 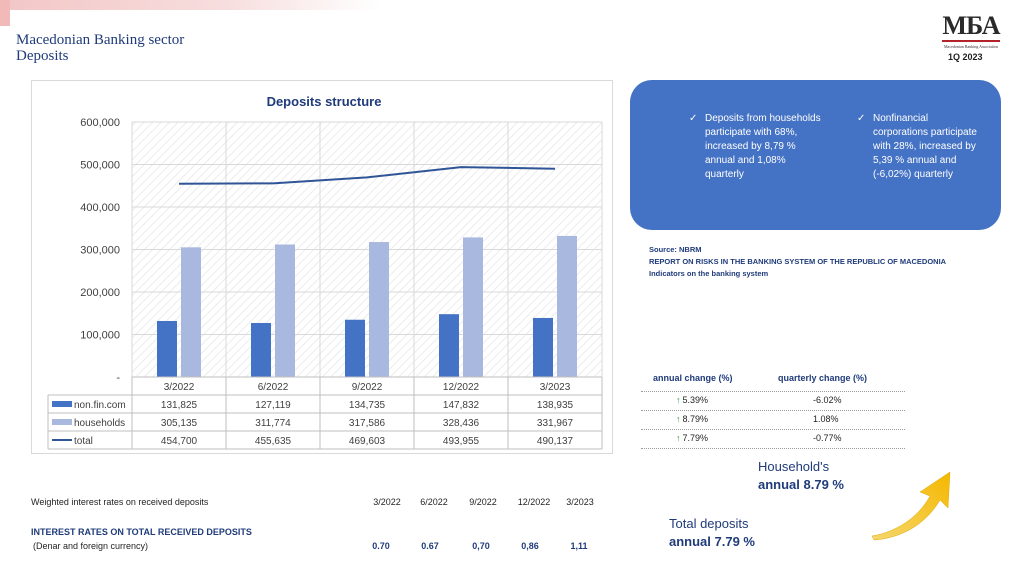 I want to click on household-value: annual 8.79 %, so click(x=801, y=484).